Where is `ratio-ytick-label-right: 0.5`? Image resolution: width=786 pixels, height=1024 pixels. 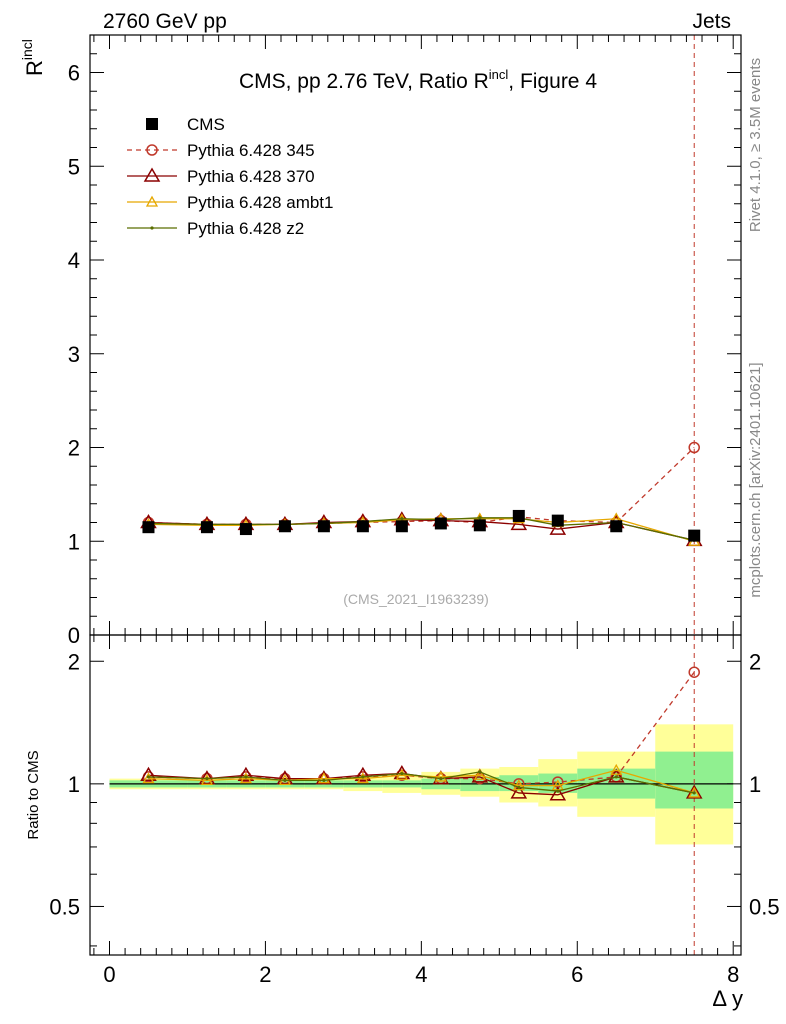
ratio-ytick-label-right: 0.5 is located at coordinates (764, 906).